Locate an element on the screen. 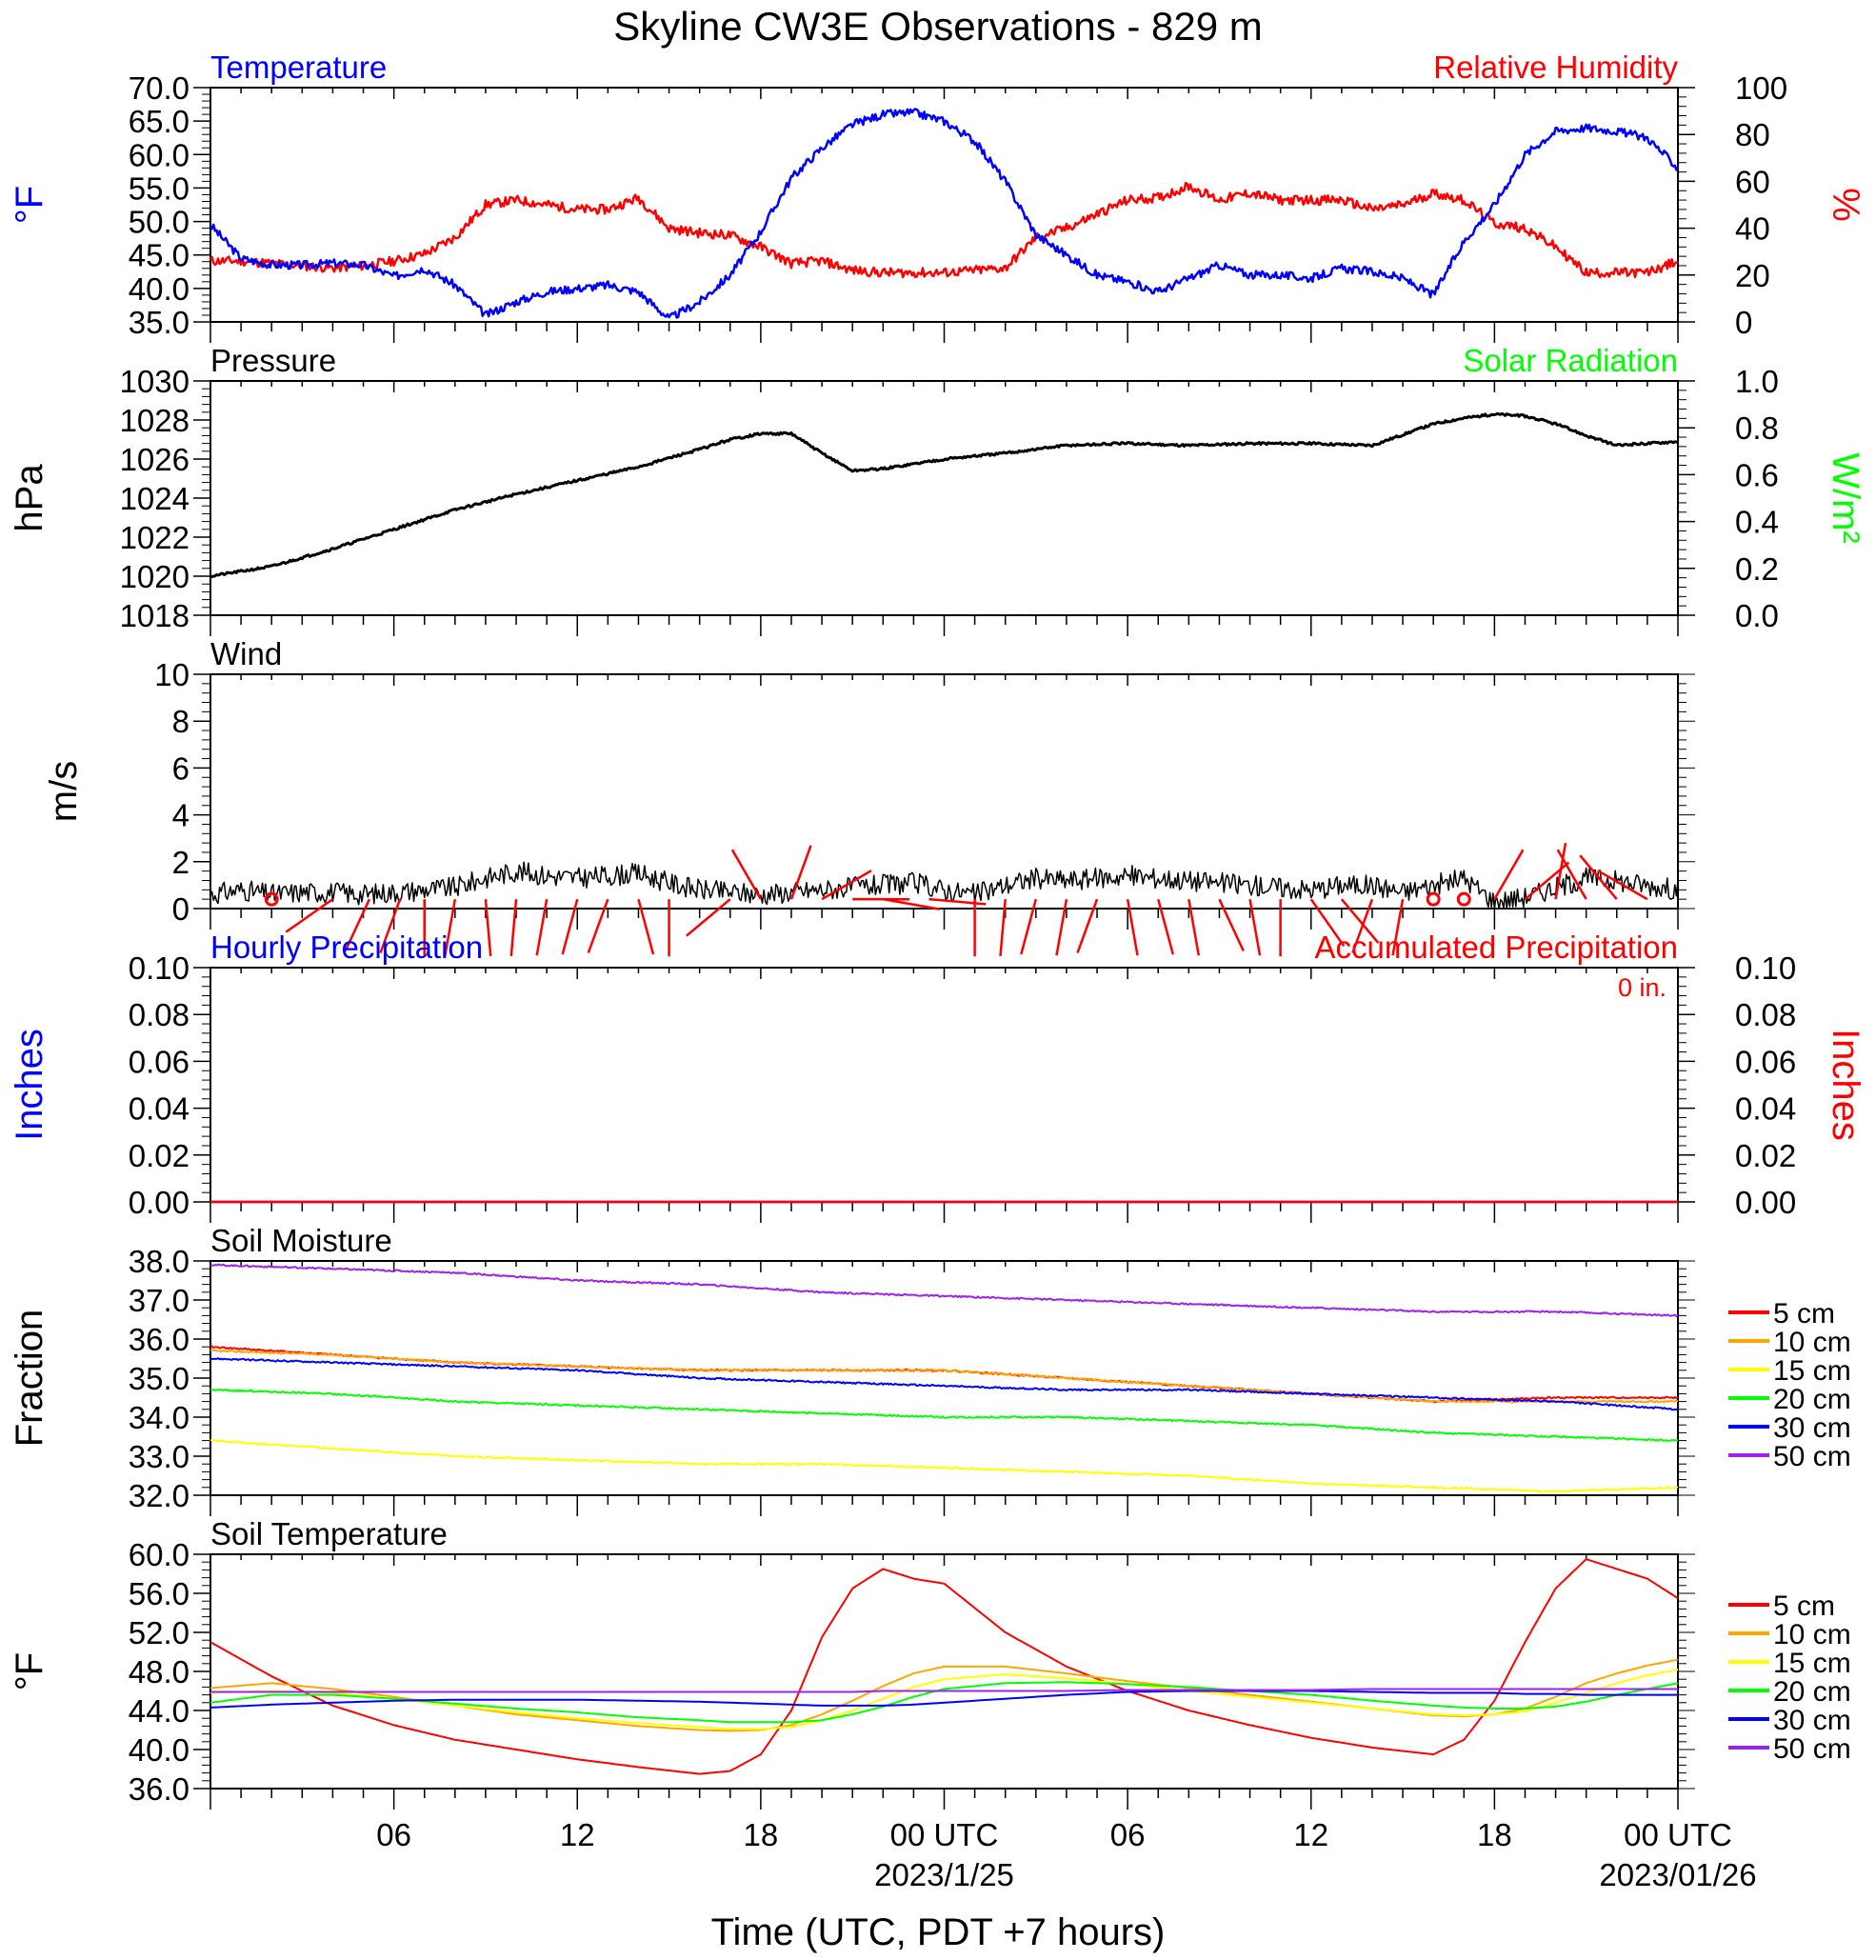 The width and height of the screenshot is (1876, 1960). y-tick-label: 0.06 is located at coordinates (159, 1061).